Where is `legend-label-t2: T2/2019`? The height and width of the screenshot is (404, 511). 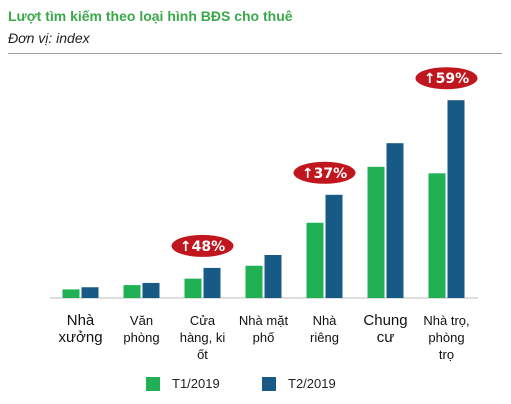 legend-label-t2: T2/2019 is located at coordinates (312, 383).